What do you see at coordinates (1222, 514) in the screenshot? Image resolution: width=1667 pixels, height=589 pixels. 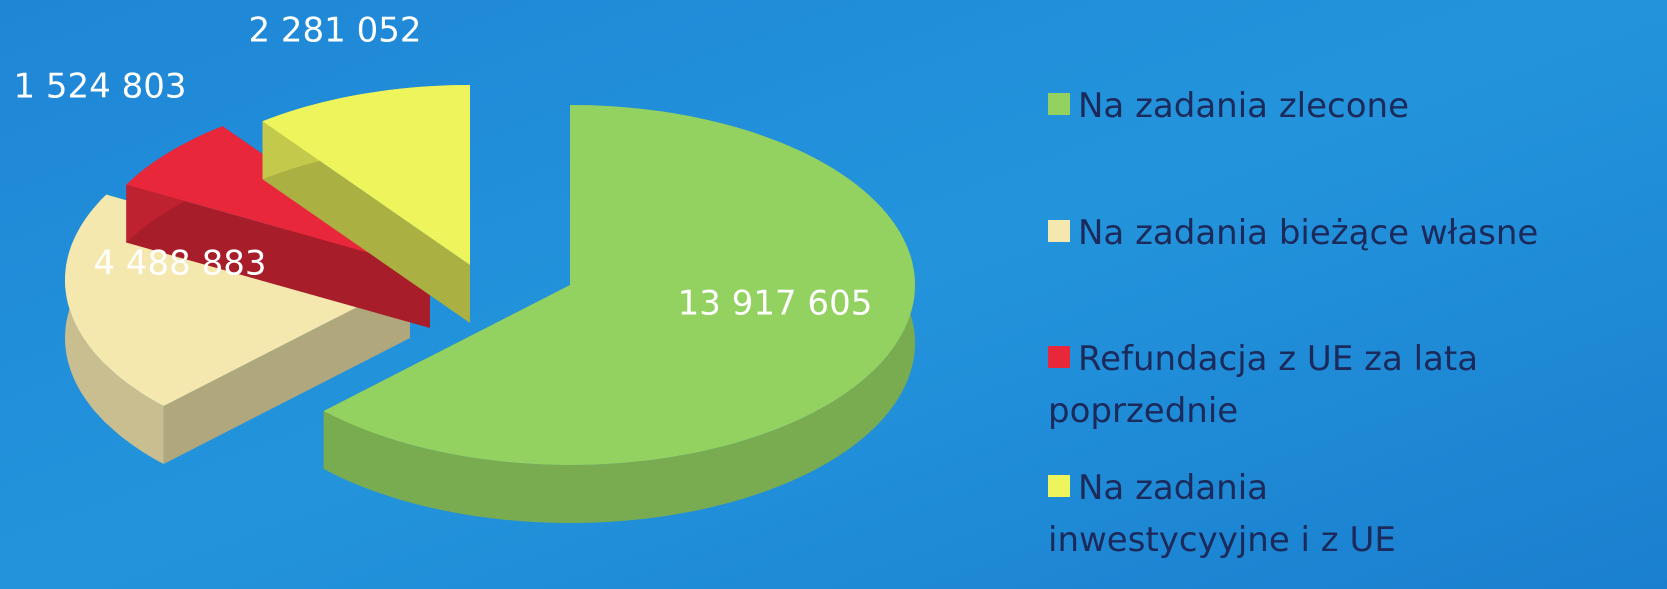 I see `legend-label: Na zadania inwestycyyjne i z UE` at bounding box center [1222, 514].